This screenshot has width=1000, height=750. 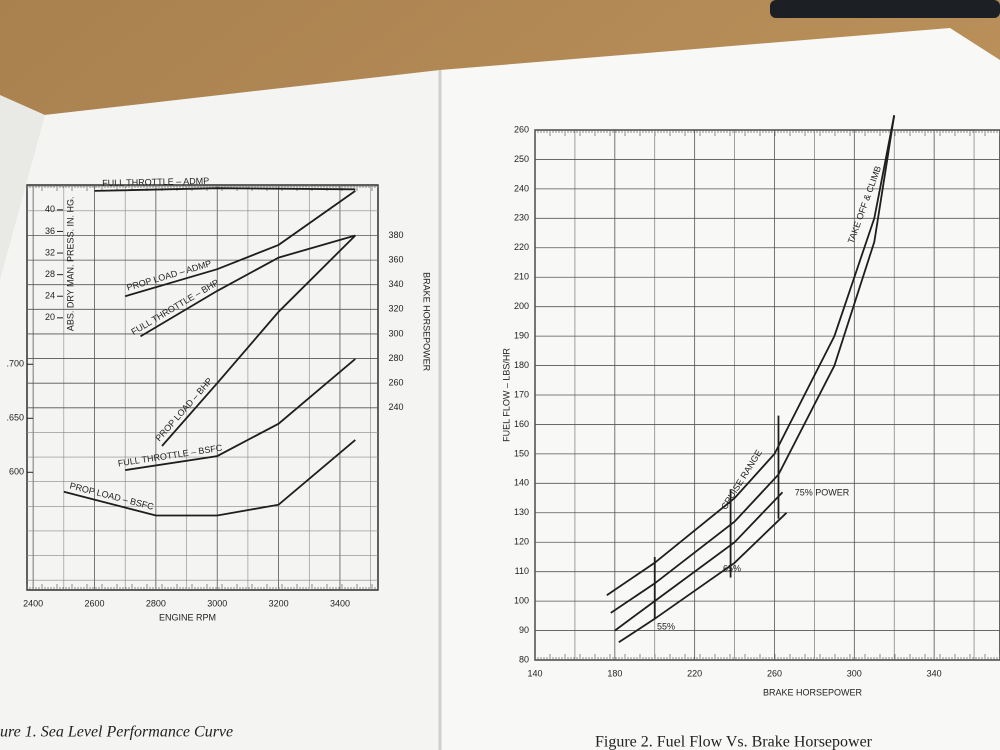 I want to click on y-tick-label: 180, so click(x=521, y=365).